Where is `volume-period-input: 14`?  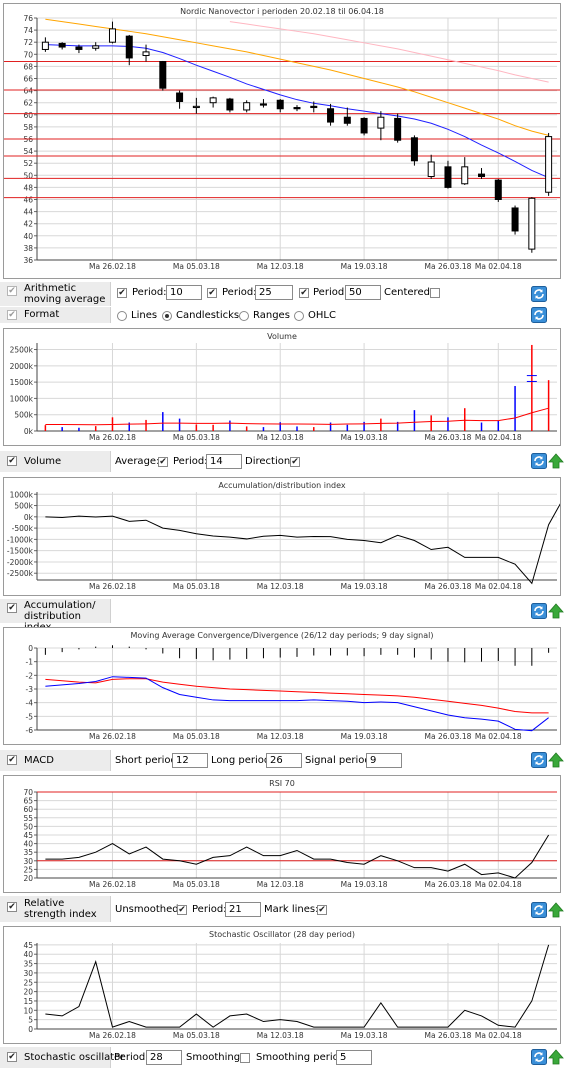
volume-period-input: 14 is located at coordinates (224, 461).